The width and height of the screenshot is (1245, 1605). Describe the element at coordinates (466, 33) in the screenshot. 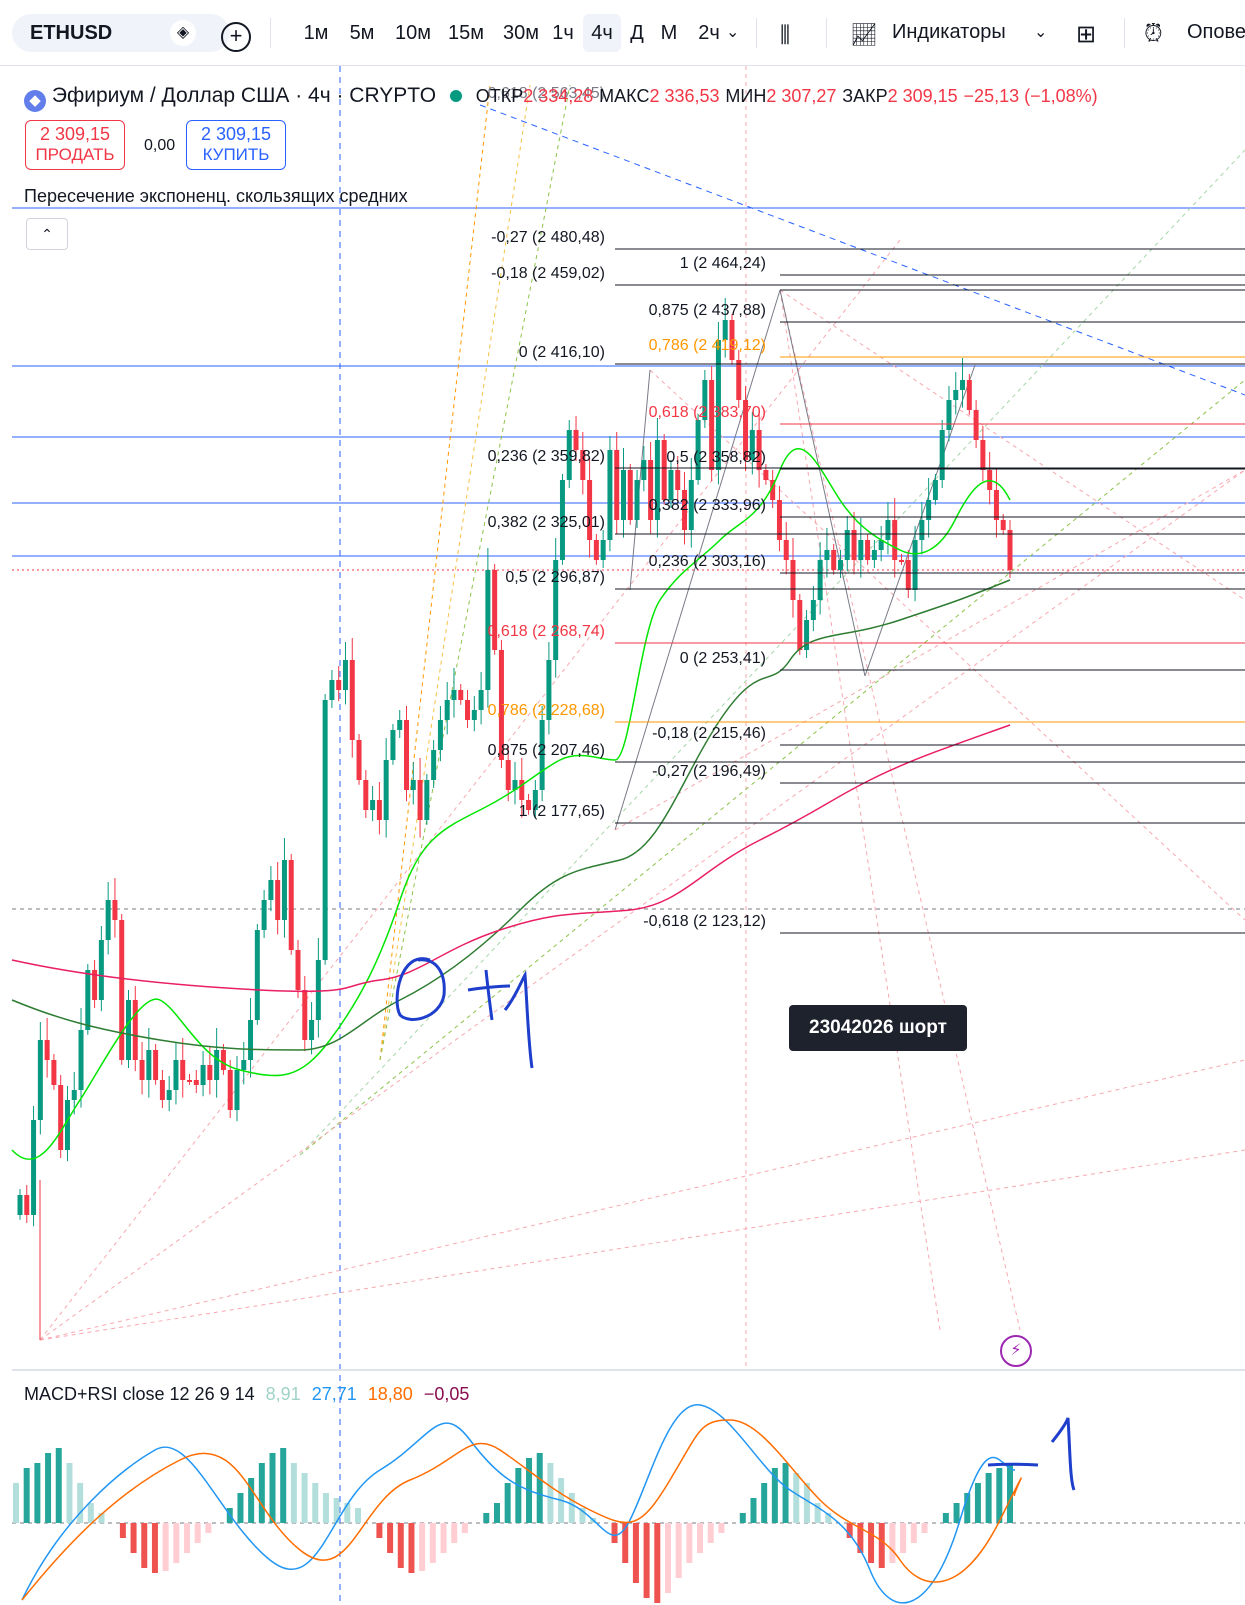

I see `timeframe-4: 15м` at that location.